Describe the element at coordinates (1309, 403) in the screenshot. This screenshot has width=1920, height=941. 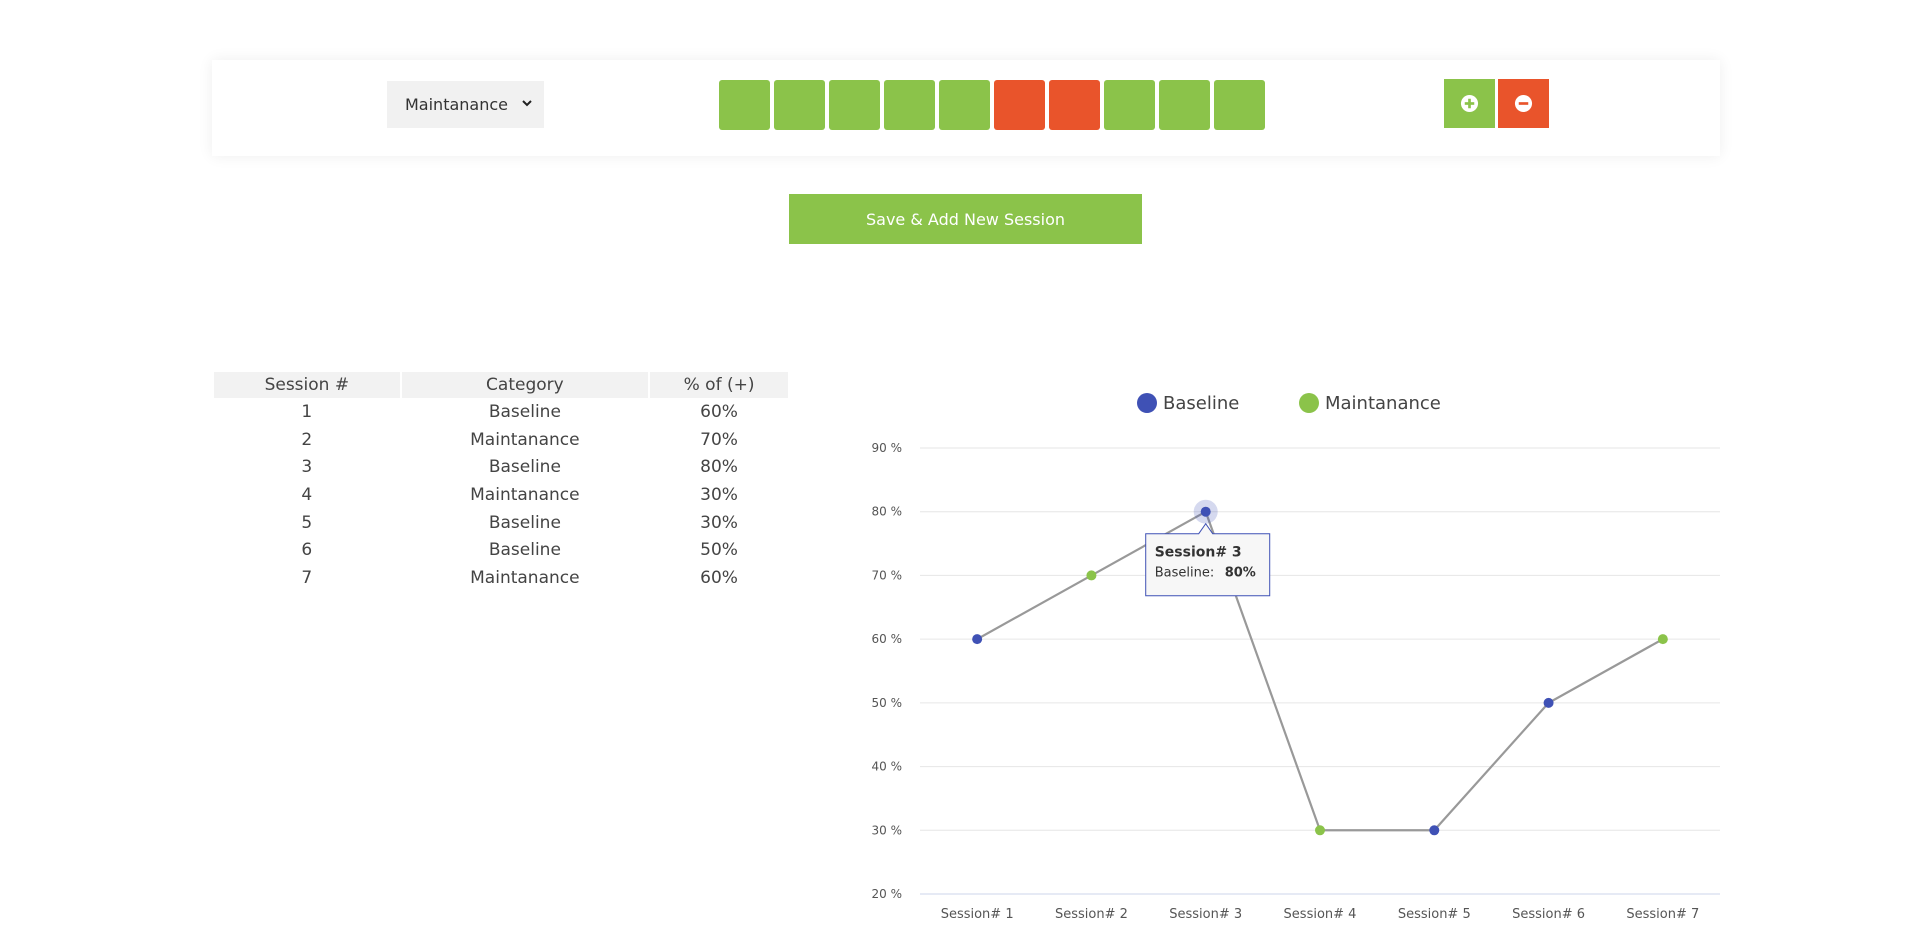
I see `legend-marker-maintanance` at that location.